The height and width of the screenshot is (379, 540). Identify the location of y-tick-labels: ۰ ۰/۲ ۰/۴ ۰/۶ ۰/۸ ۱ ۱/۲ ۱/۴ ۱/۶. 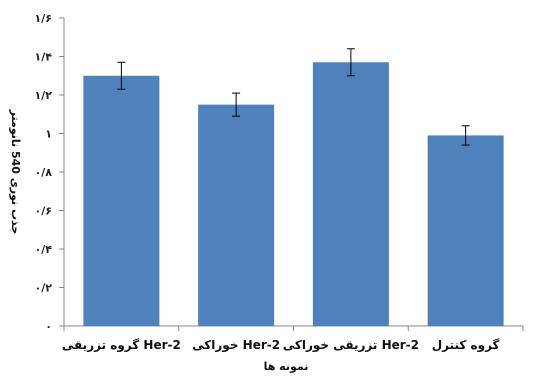
(44, 172).